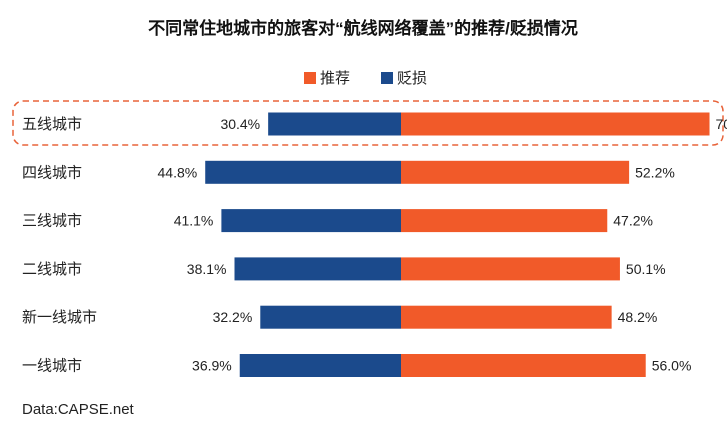 The width and height of the screenshot is (727, 429). Describe the element at coordinates (194, 221) in the screenshot. I see `value-label-detract: 41.1%` at that location.